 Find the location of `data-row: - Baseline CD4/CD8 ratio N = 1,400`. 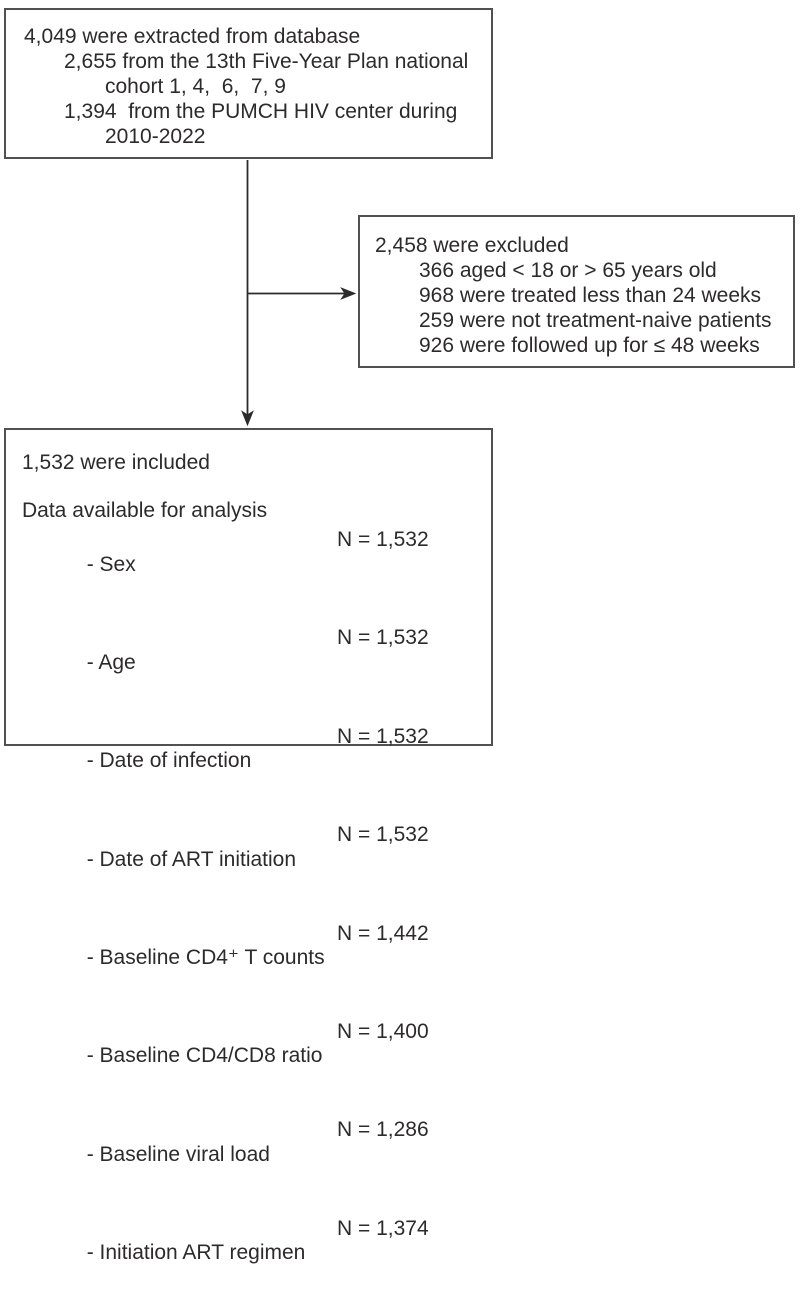

data-row: - Baseline CD4/CD8 ratio N = 1,400 is located at coordinates (251, 1069).